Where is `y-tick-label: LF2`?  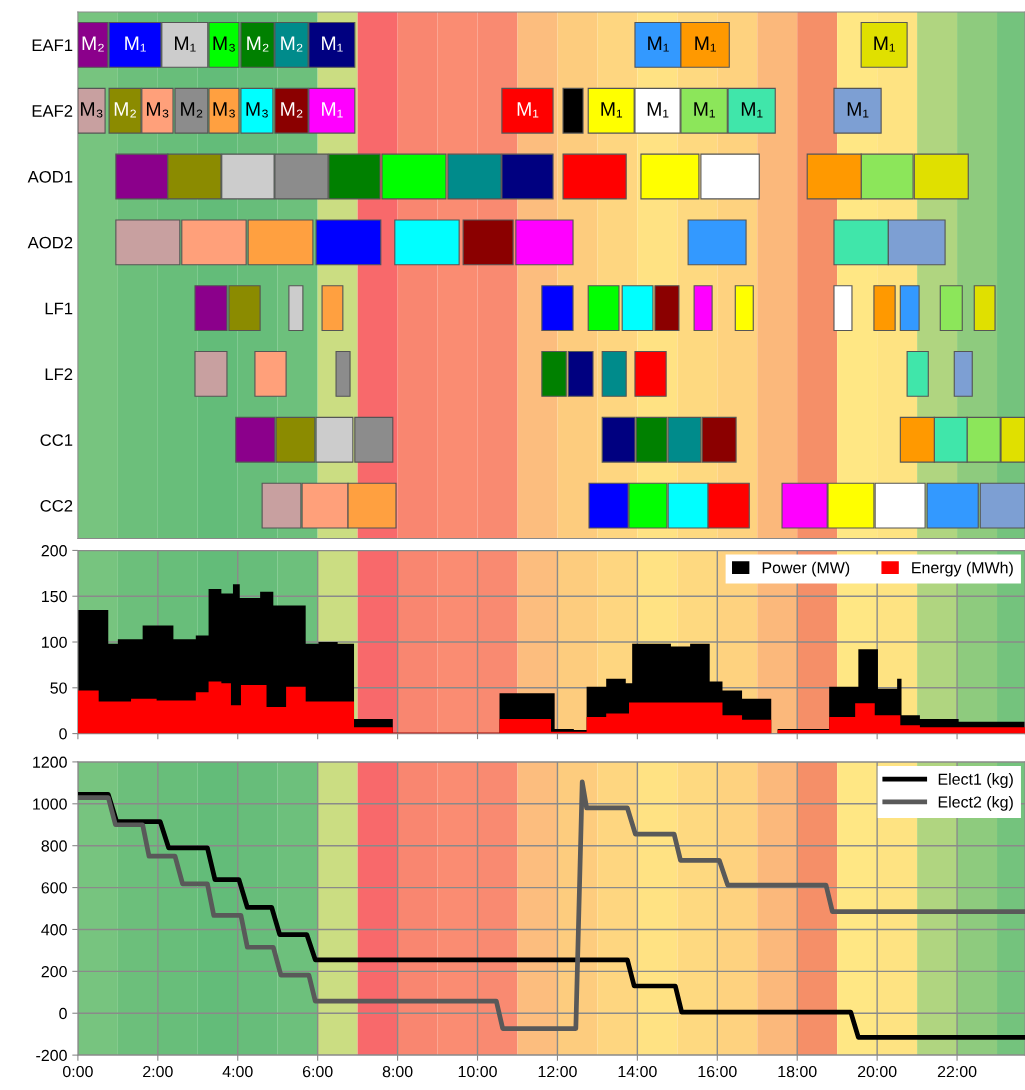 y-tick-label: LF2 is located at coordinates (59, 374).